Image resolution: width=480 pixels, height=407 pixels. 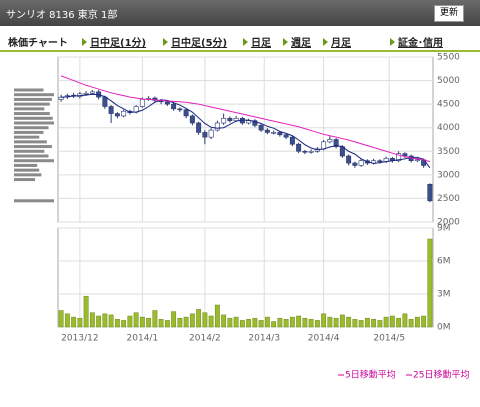 I want to click on y-tick-label: 2500, so click(x=448, y=199).